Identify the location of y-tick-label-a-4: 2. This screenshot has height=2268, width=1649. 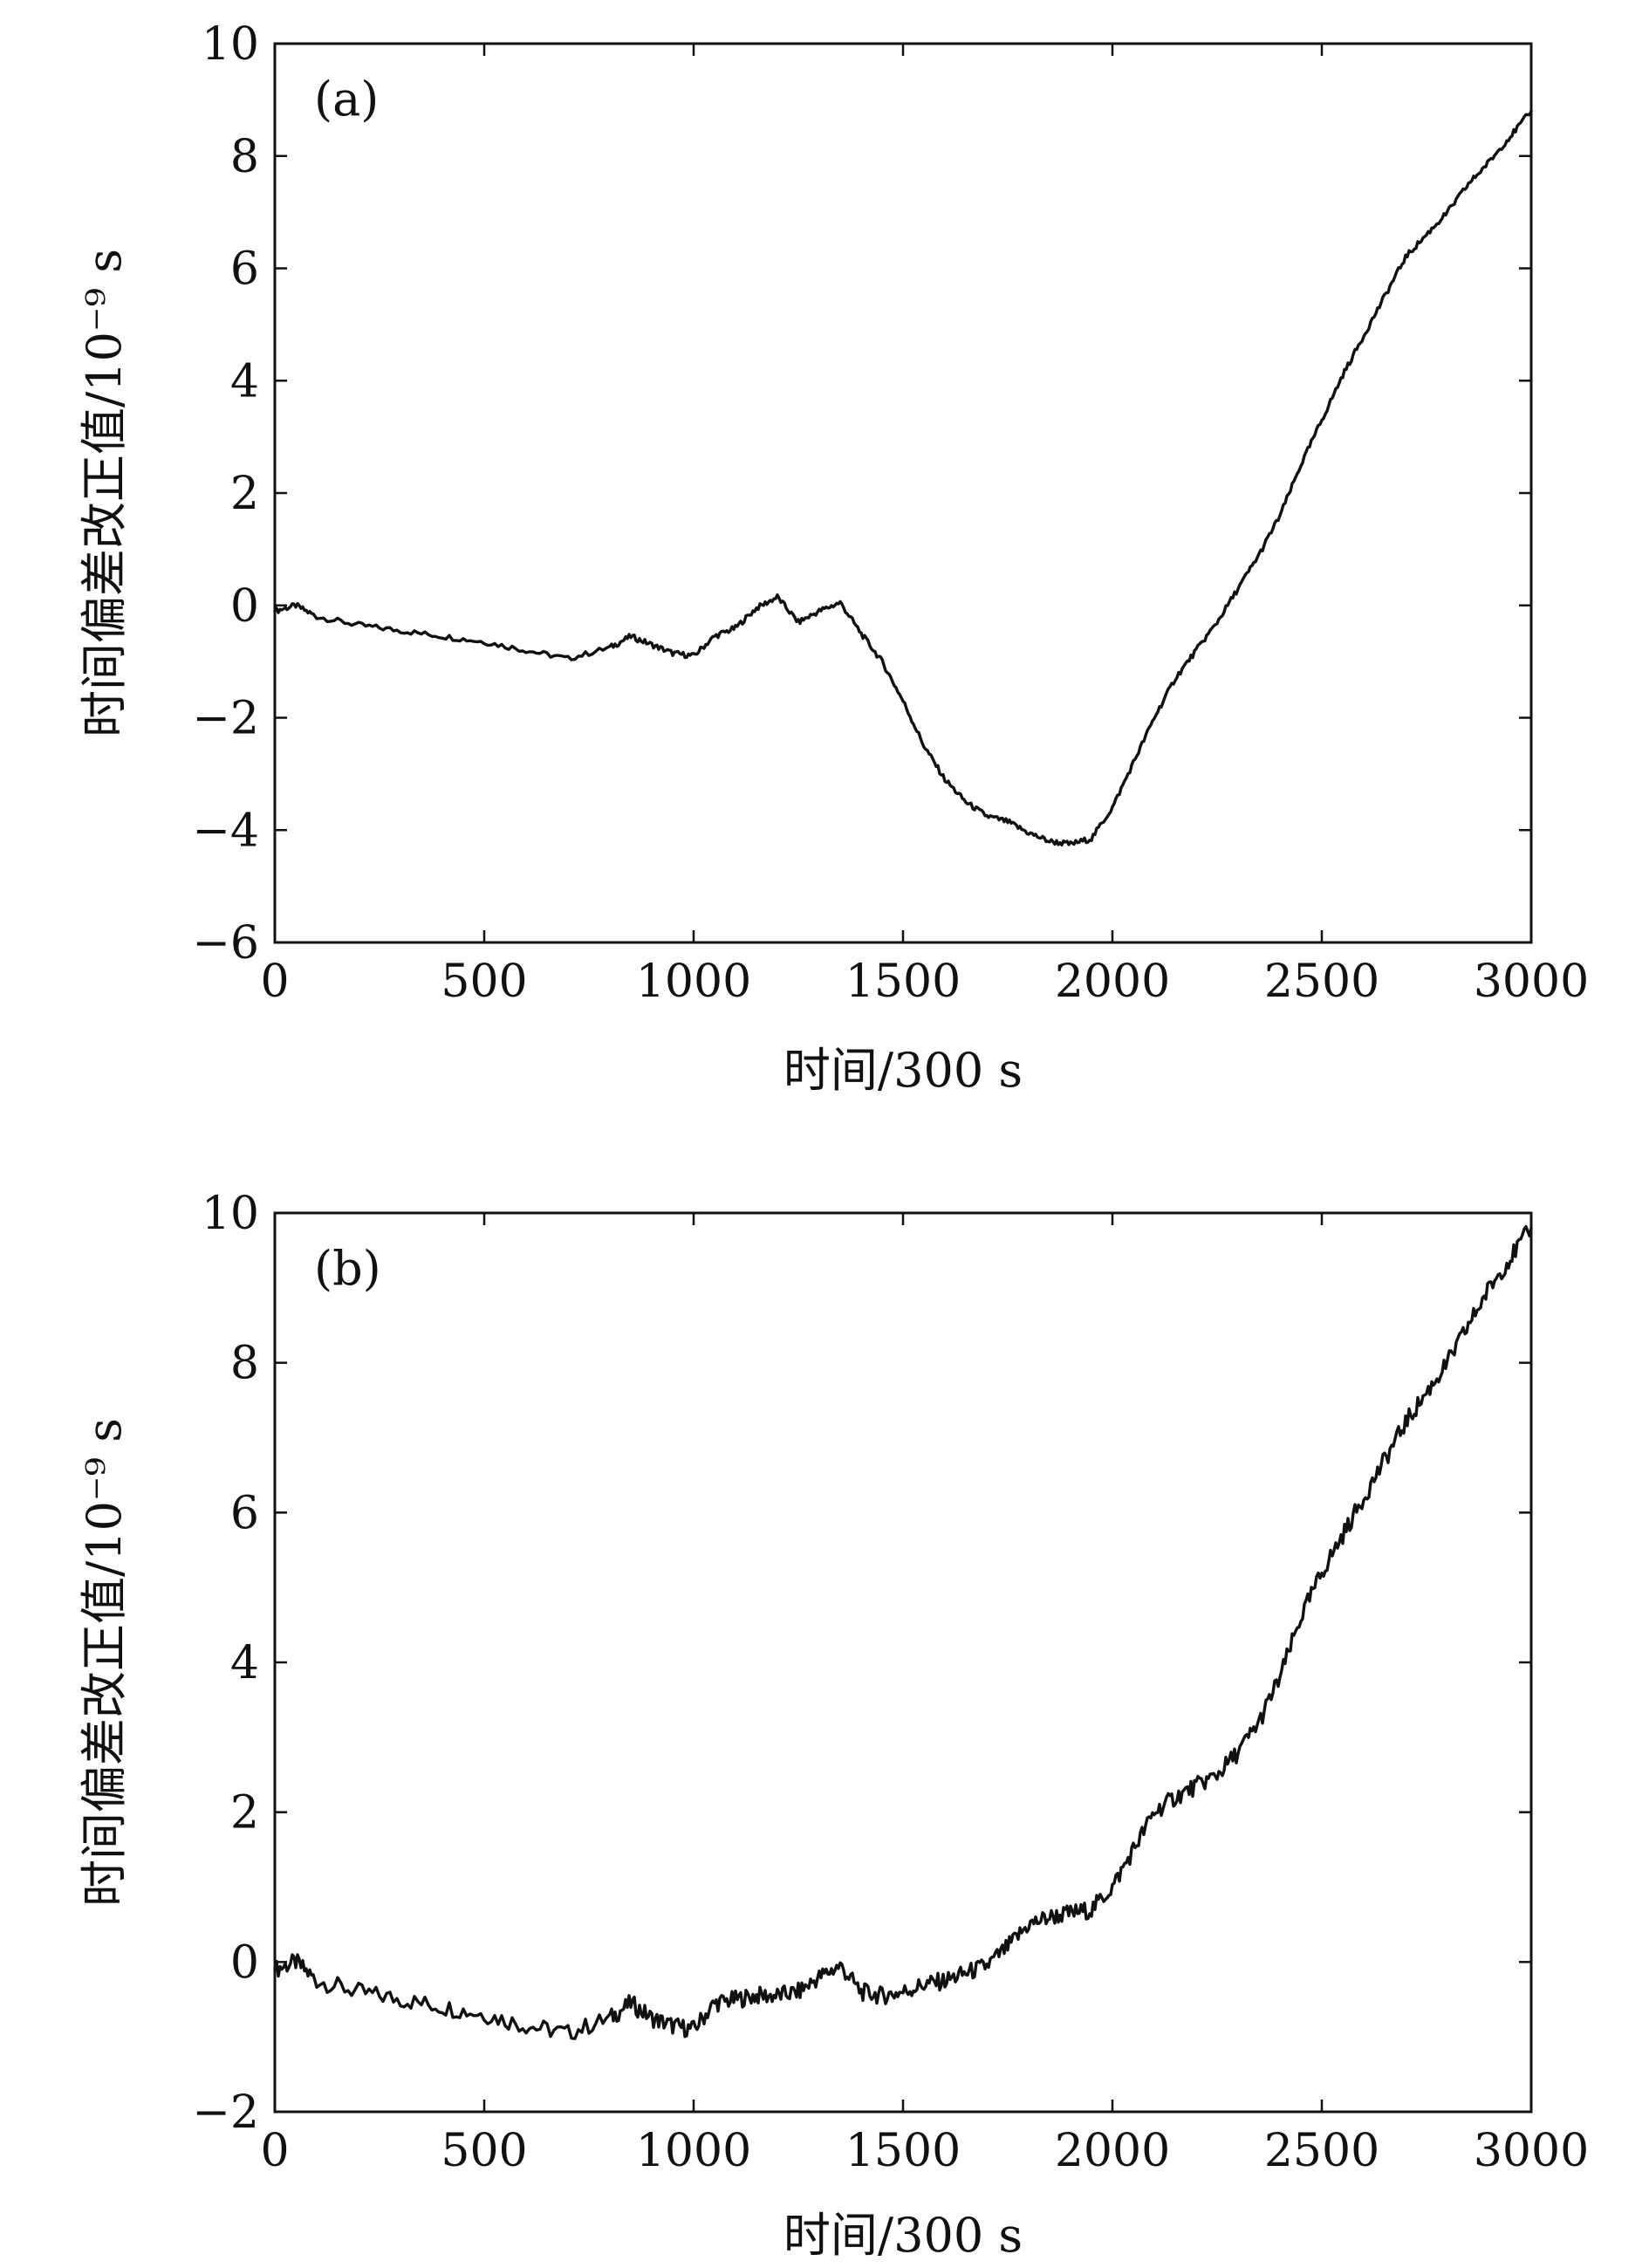
(245, 494).